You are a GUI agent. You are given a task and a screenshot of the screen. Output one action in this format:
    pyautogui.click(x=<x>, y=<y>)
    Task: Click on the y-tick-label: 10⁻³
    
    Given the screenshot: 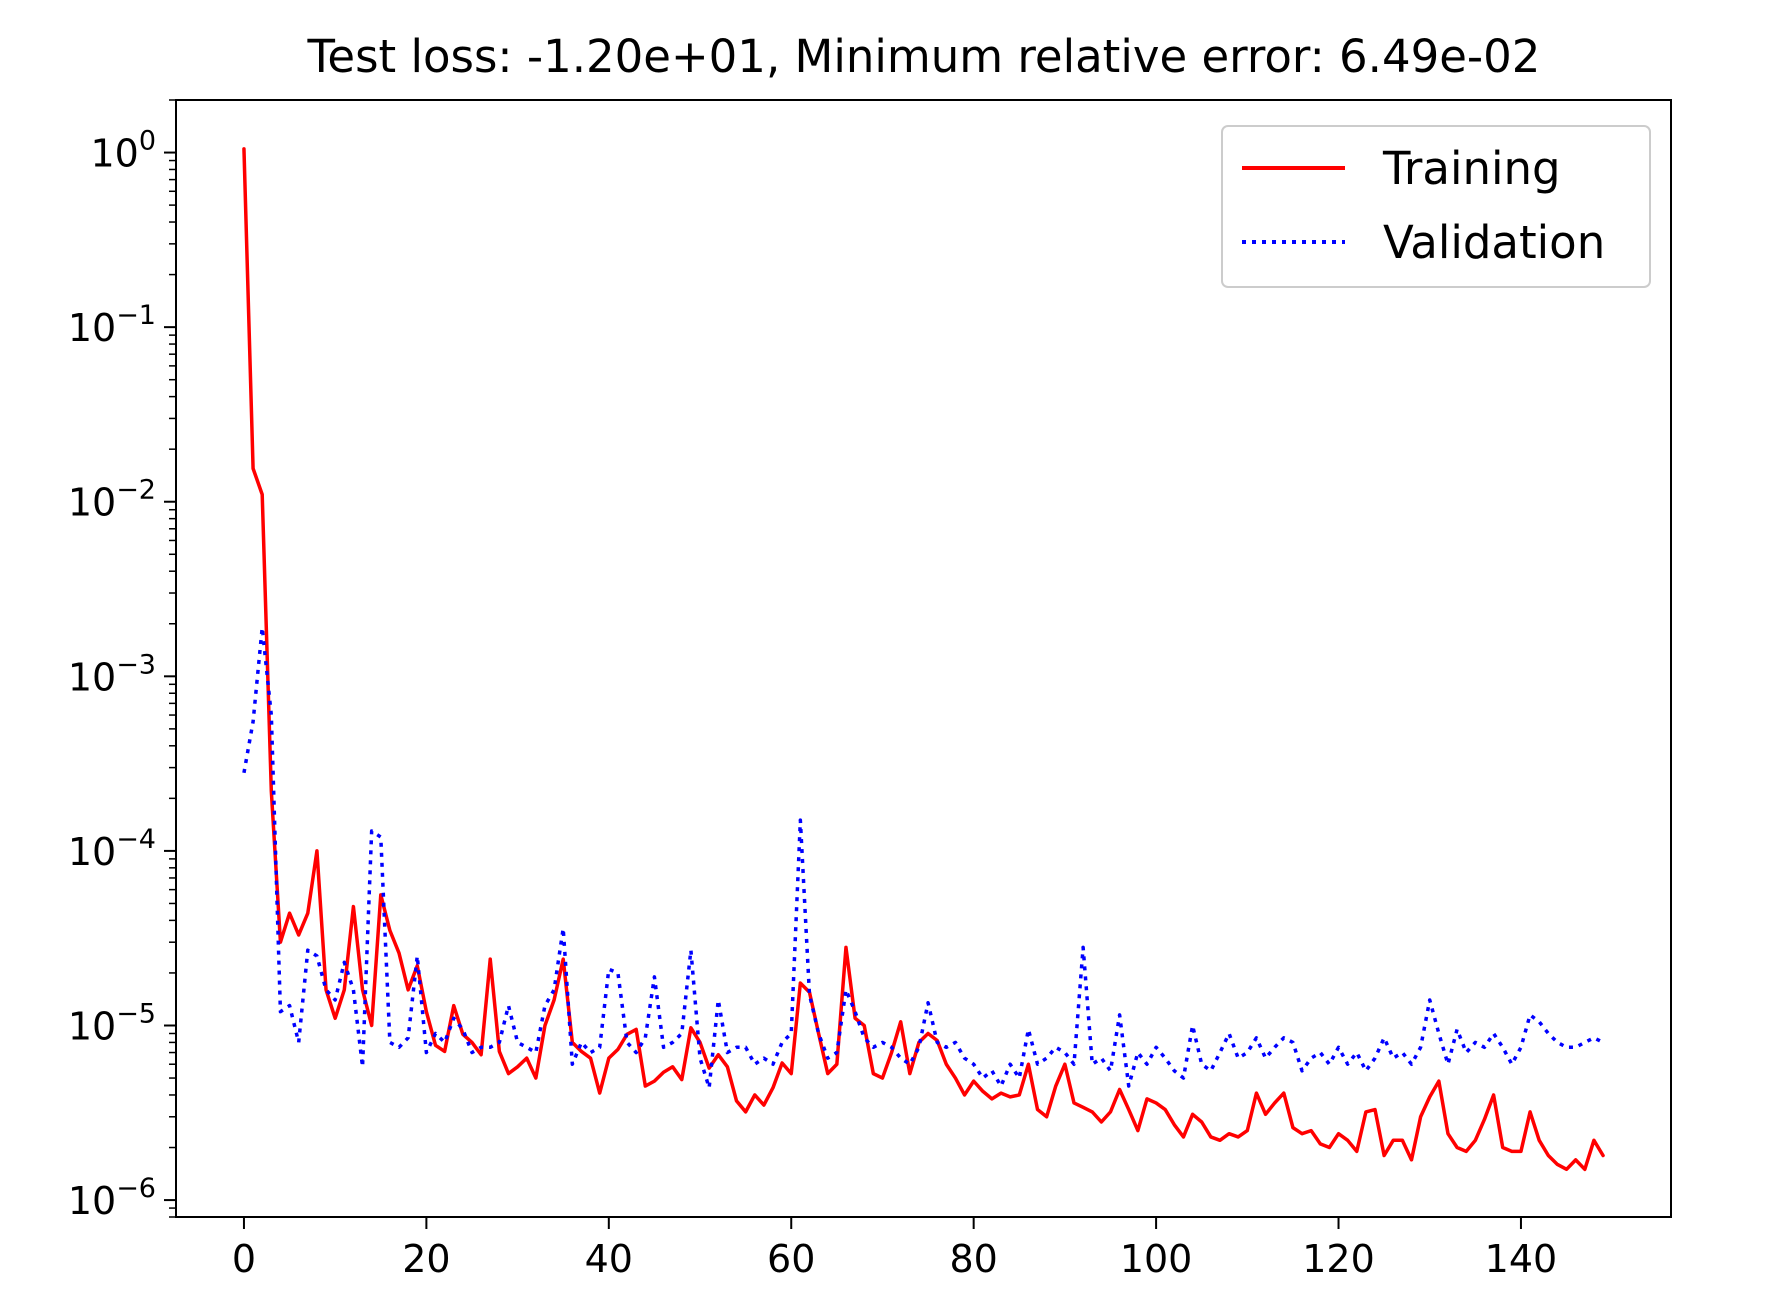 What is the action you would take?
    pyautogui.click(x=112, y=674)
    